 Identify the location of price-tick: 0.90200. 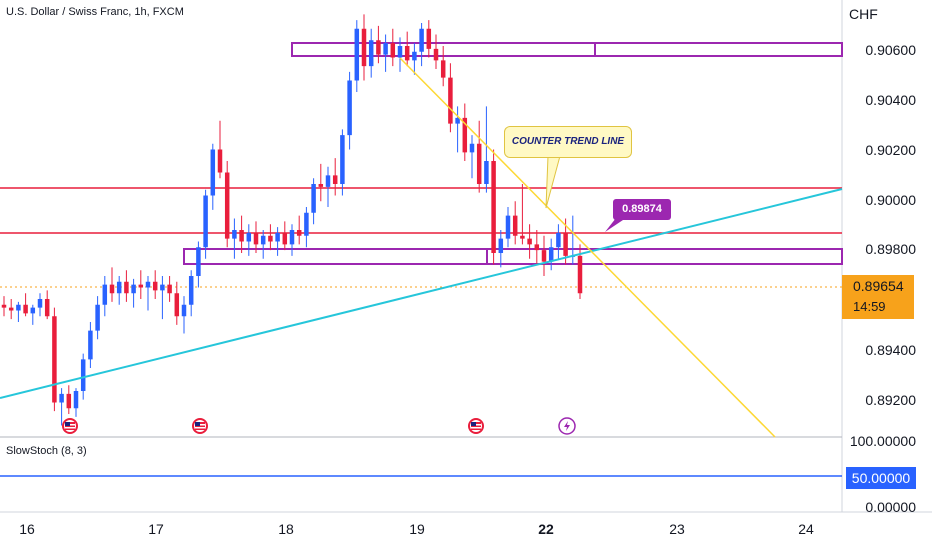
(890, 150).